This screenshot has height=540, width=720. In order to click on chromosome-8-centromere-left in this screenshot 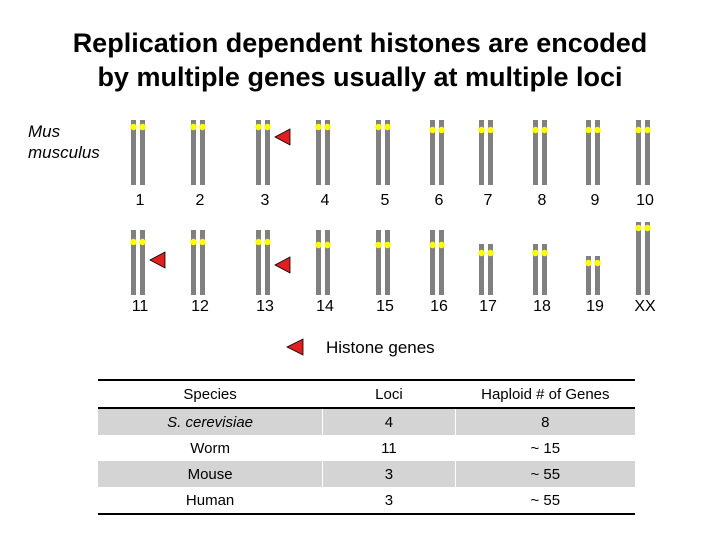, I will do `click(535, 130)`.